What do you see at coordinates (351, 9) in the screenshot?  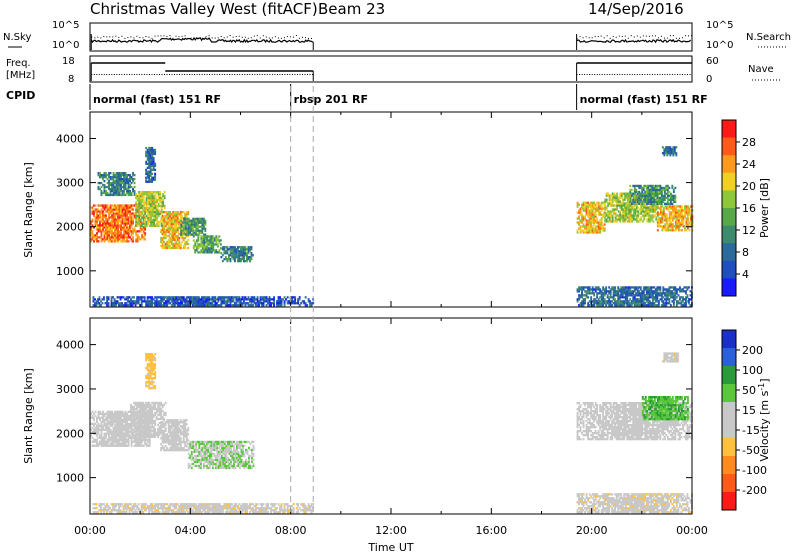 I see `beam-label: Beam 23` at bounding box center [351, 9].